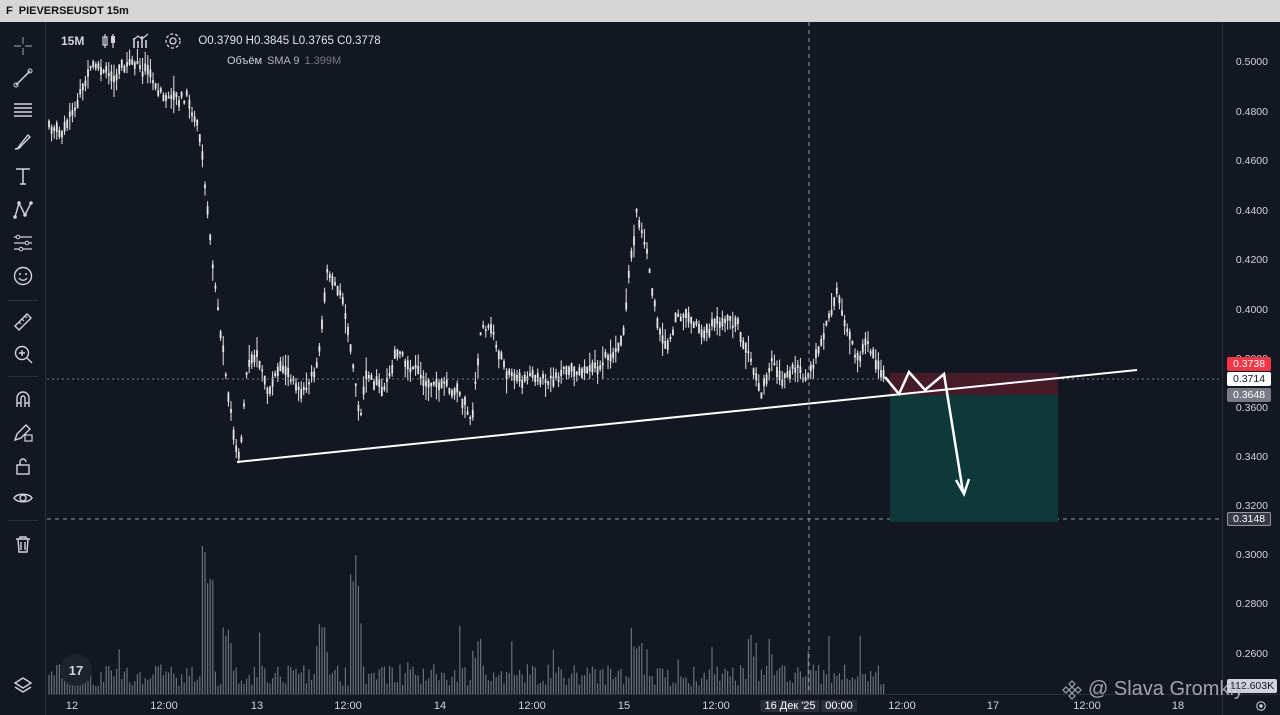 This screenshot has width=1280, height=715. Describe the element at coordinates (687, 416) in the screenshot. I see `support-trendline` at that location.